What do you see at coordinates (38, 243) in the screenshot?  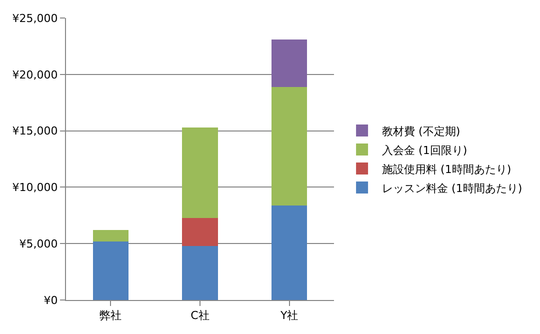 I see `y-tick-label: ¥5,000` at bounding box center [38, 243].